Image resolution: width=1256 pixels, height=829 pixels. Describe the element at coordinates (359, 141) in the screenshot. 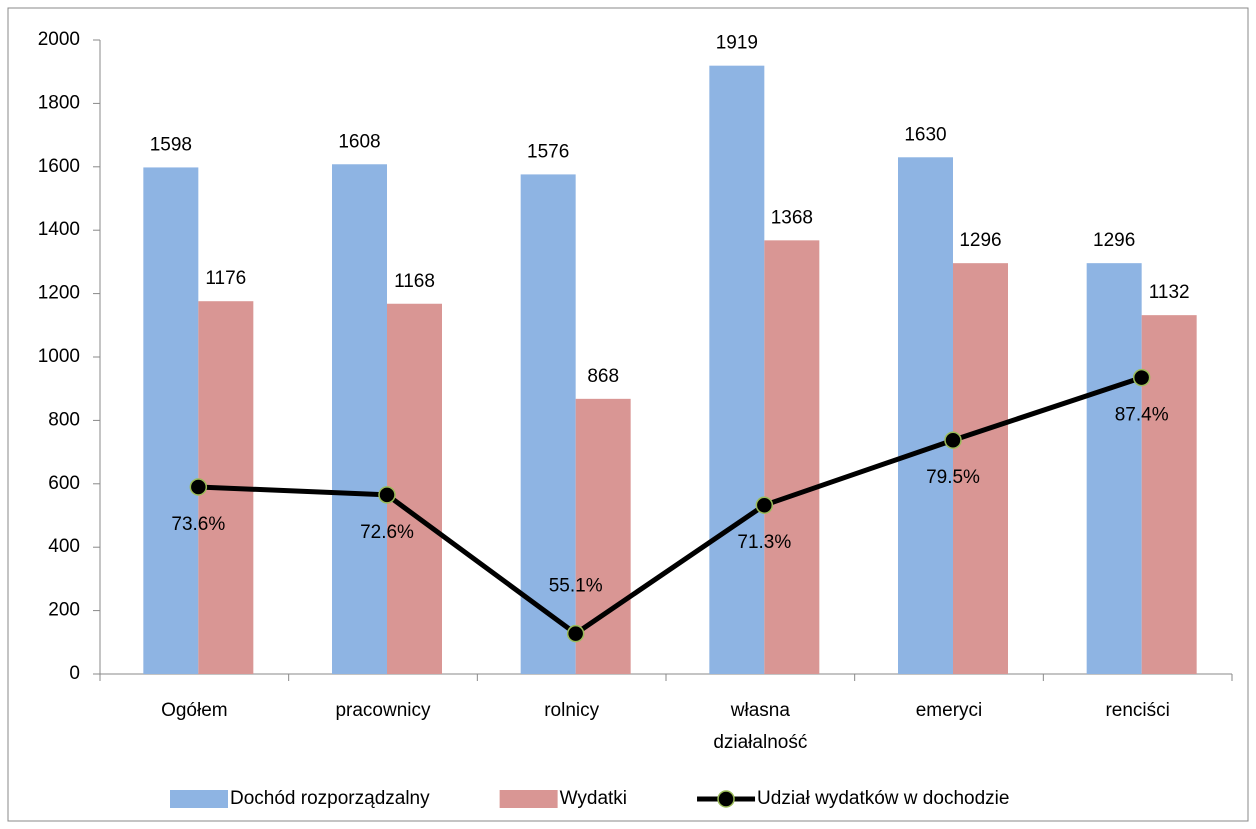

I see `bar-value-label: 1608` at that location.